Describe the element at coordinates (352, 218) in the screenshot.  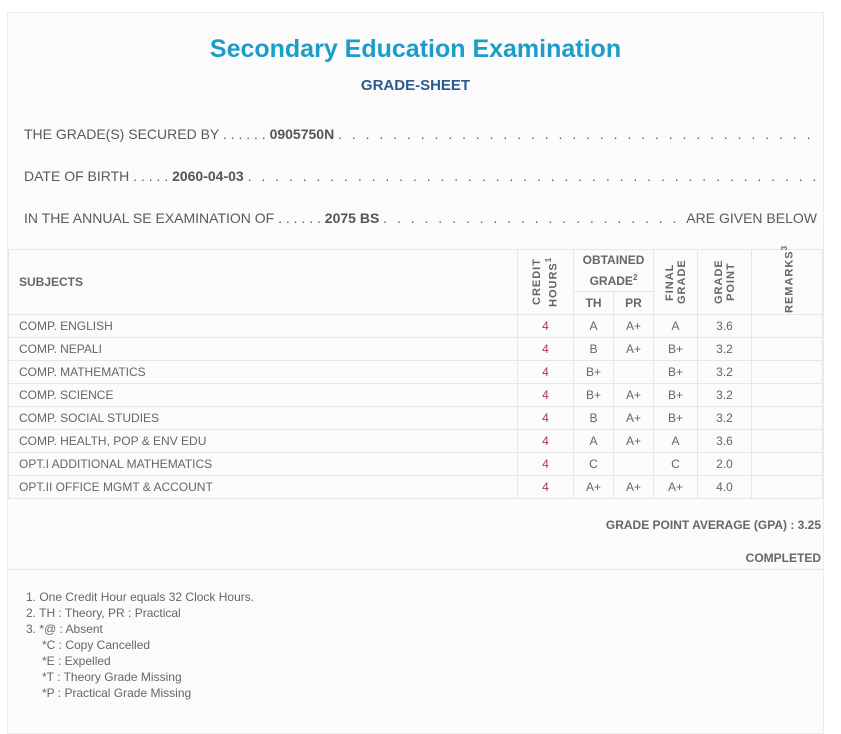
I see `exam-year: 2075 BS` at that location.